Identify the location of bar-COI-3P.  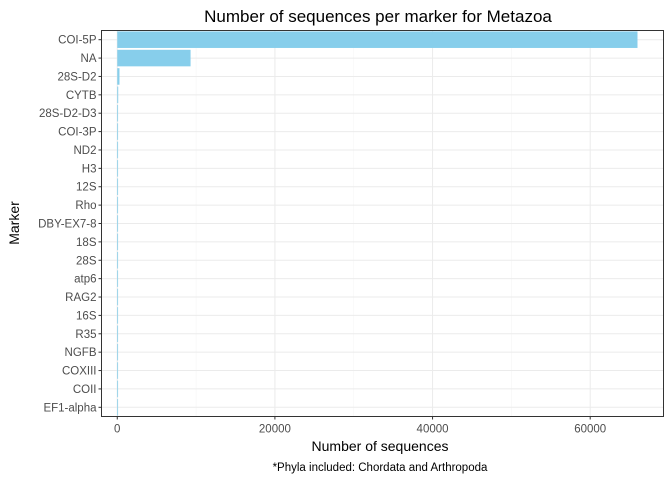
(118, 131).